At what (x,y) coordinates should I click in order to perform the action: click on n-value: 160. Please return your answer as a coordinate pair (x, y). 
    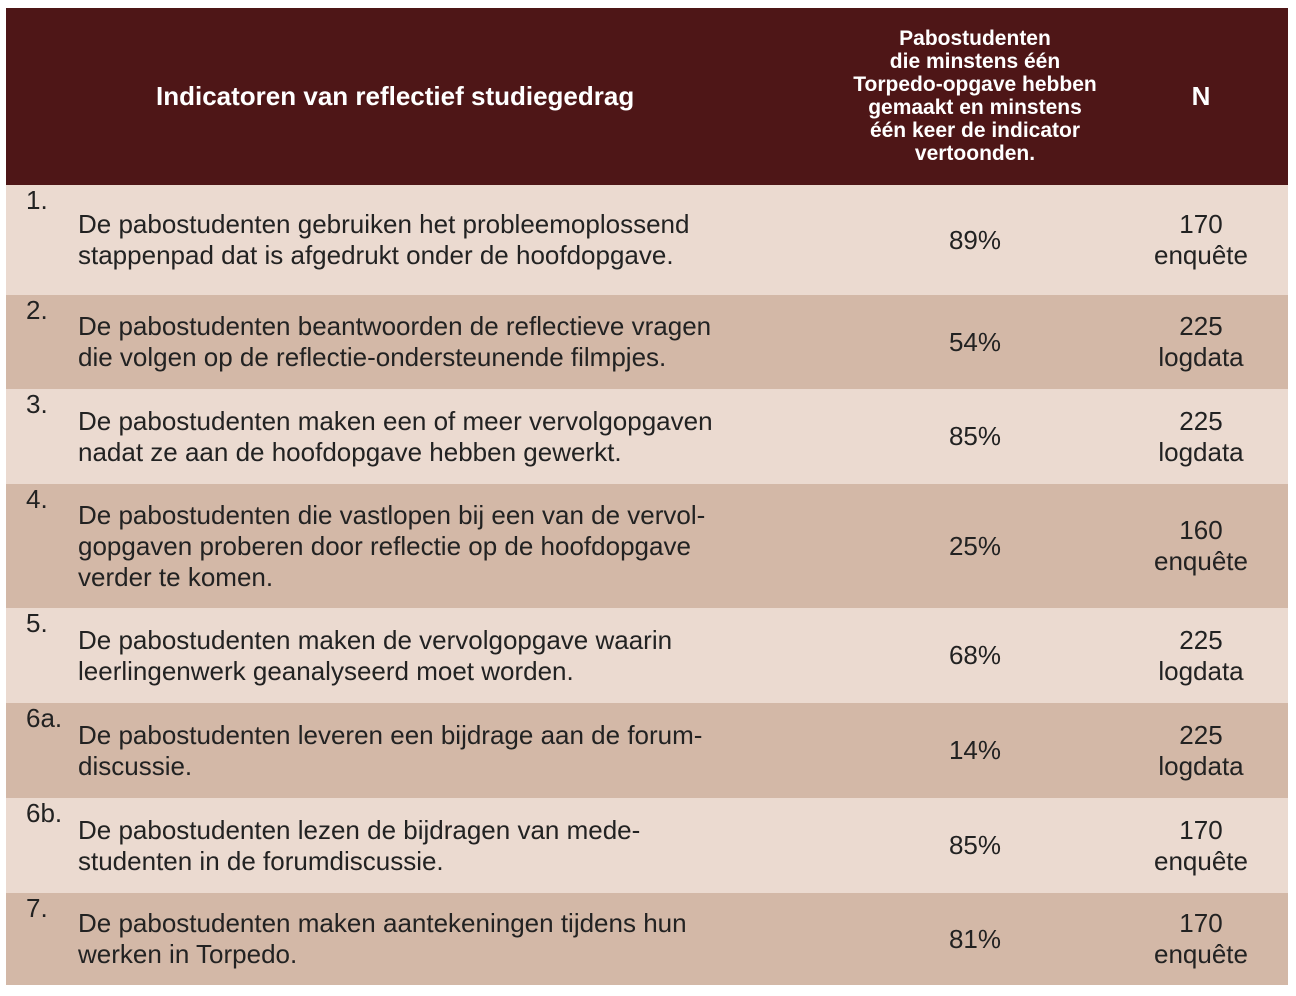
    Looking at the image, I should click on (1201, 530).